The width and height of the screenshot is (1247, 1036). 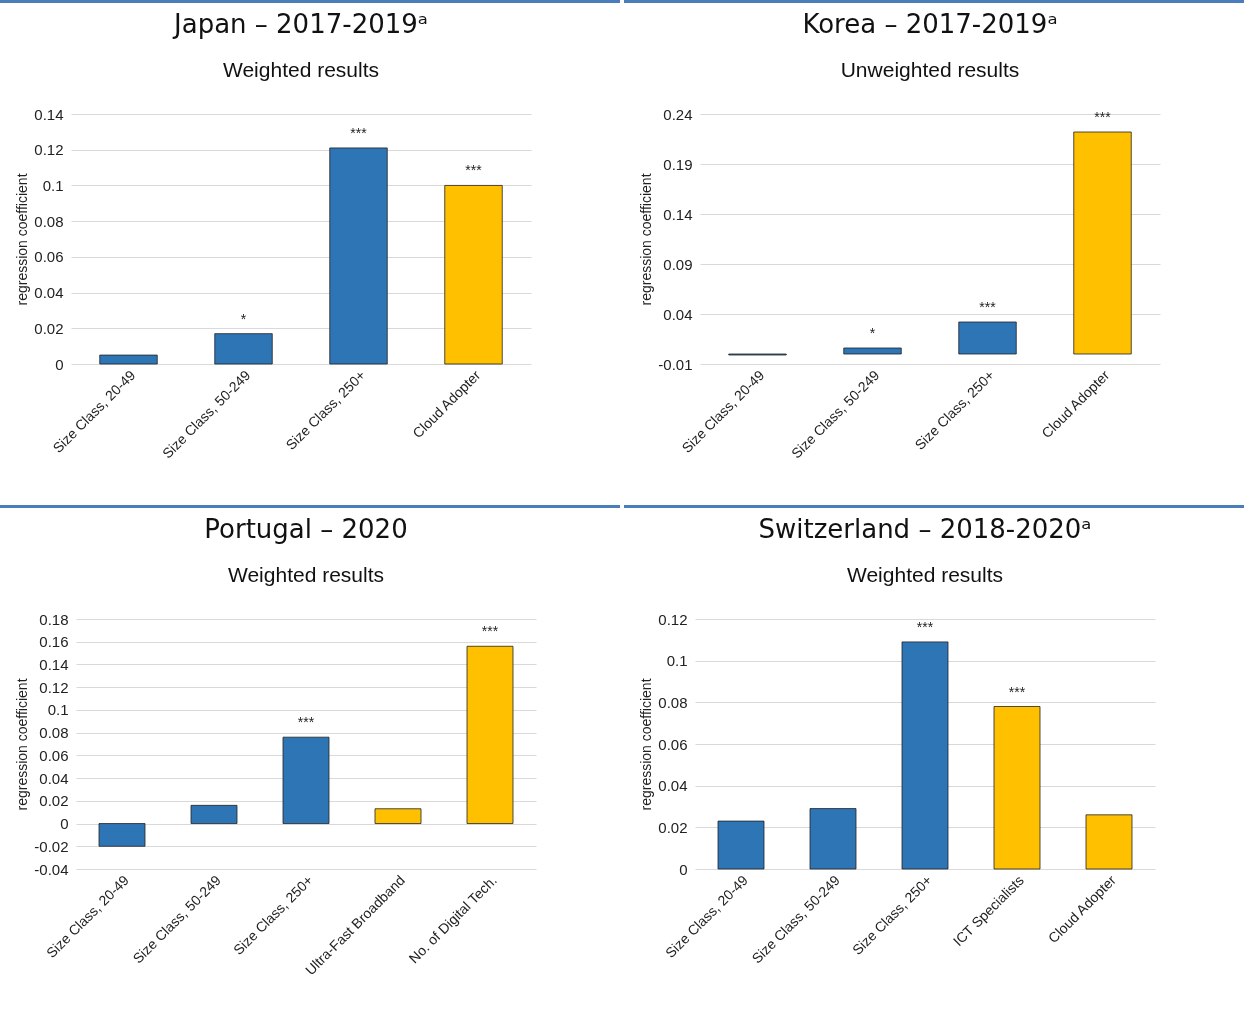 I want to click on chart-title: Japan – 2017-2019ᵃ, so click(x=300, y=24).